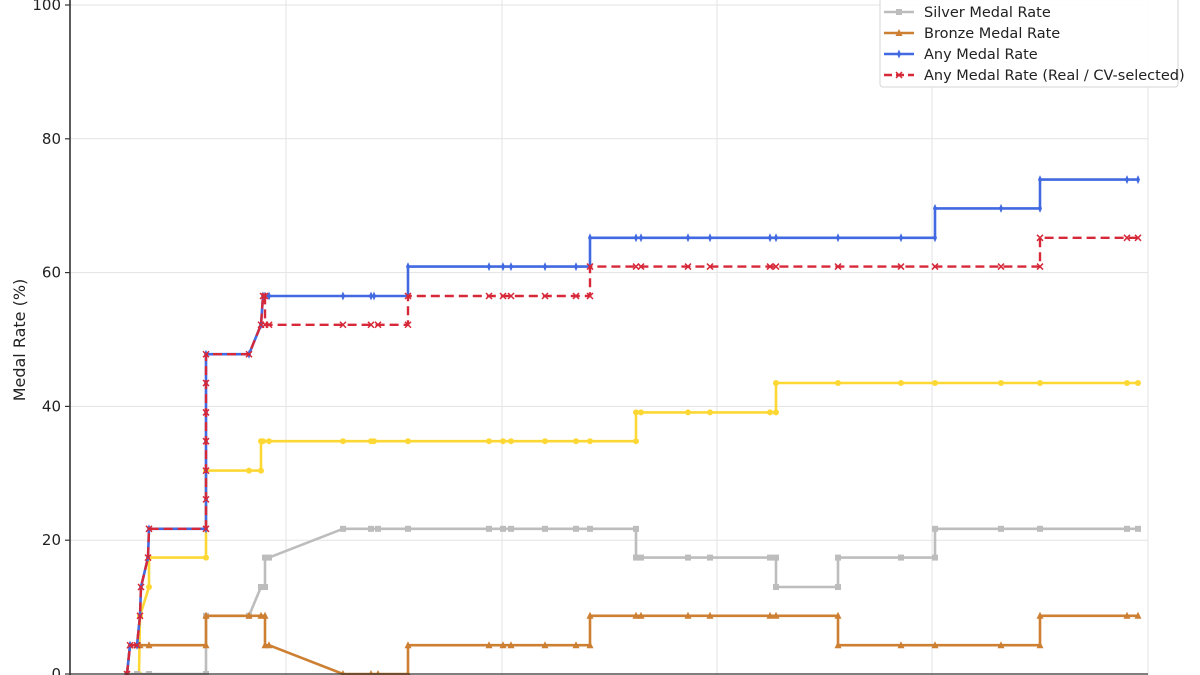  What do you see at coordinates (987, 13) in the screenshot?
I see `legend-label: Silver Medal Rate` at bounding box center [987, 13].